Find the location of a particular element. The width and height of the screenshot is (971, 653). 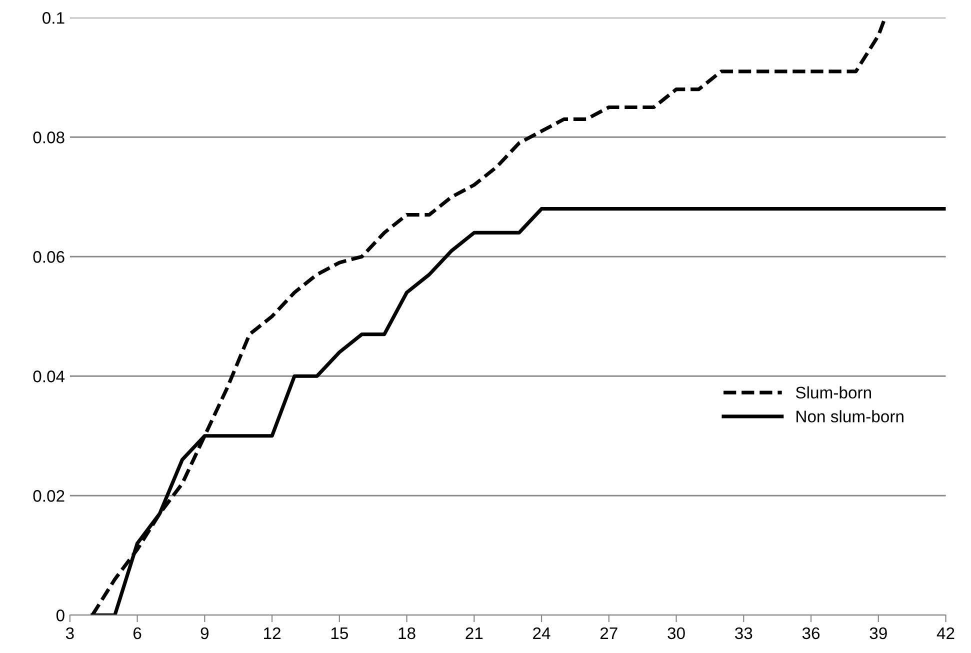

x-tick-label: 39 is located at coordinates (878, 633).